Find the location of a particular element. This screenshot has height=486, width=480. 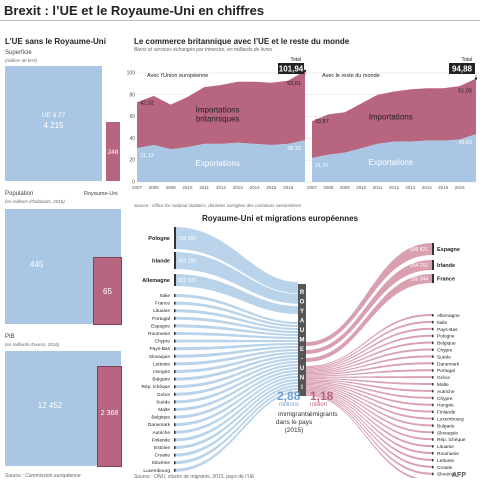

total-value: 94,88 is located at coordinates (462, 69).